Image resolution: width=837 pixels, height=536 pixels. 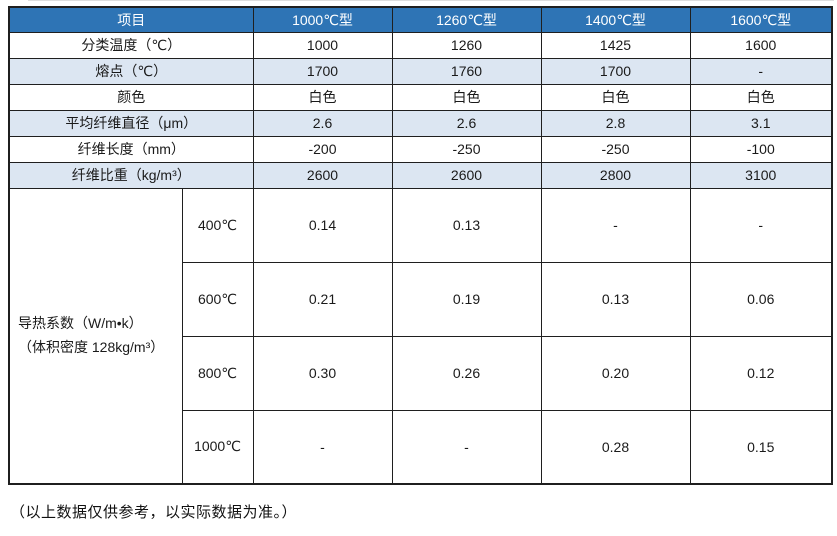 What do you see at coordinates (131, 123) in the screenshot?
I see `row-label: 平均纤维直径（μm）` at bounding box center [131, 123].